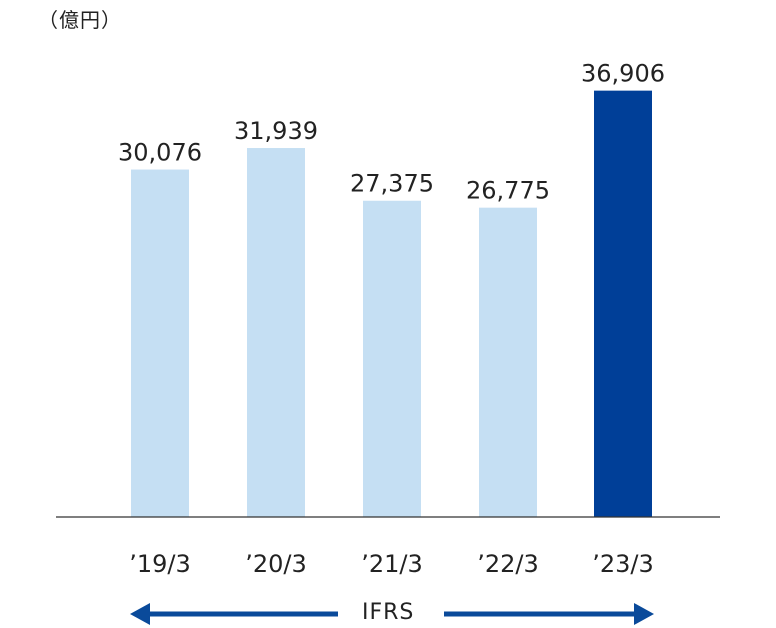  What do you see at coordinates (140, 614) in the screenshot?
I see `ifrs-arrow-left-head` at bounding box center [140, 614].